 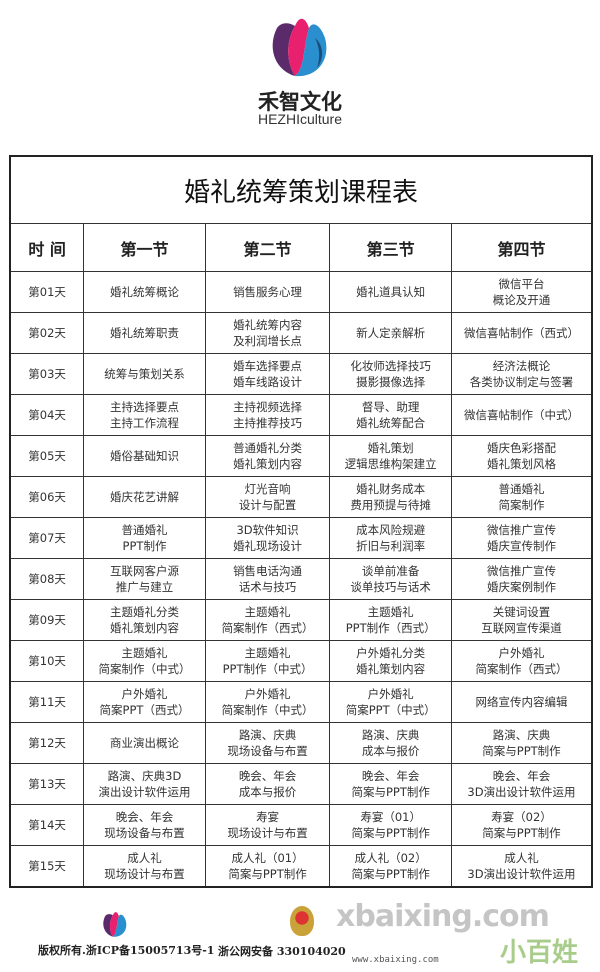 What do you see at coordinates (390, 415) in the screenshot?
I see `session-cell: 督导、助理 婚礼统筹配合` at bounding box center [390, 415].